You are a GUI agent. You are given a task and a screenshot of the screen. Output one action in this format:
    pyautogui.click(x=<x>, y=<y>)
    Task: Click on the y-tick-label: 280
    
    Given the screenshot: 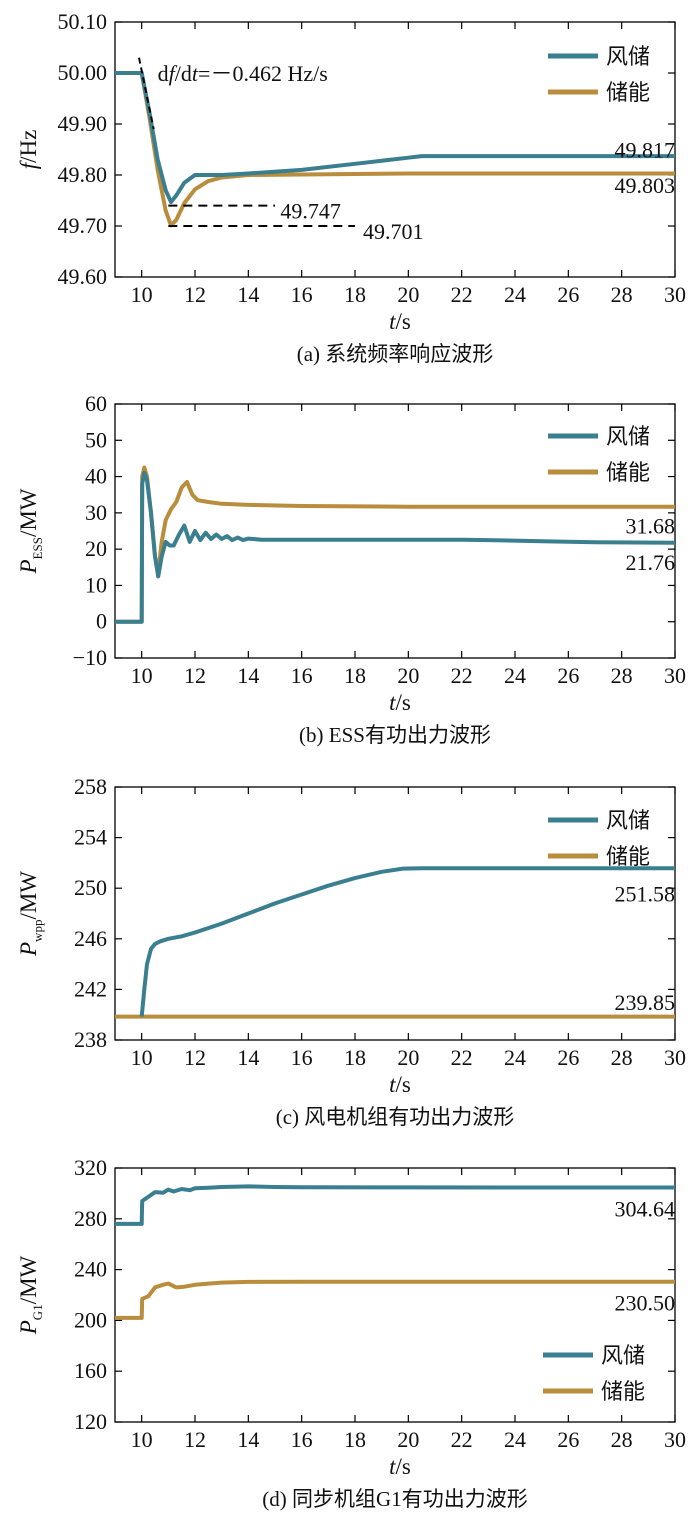 What is the action you would take?
    pyautogui.click(x=90, y=1218)
    